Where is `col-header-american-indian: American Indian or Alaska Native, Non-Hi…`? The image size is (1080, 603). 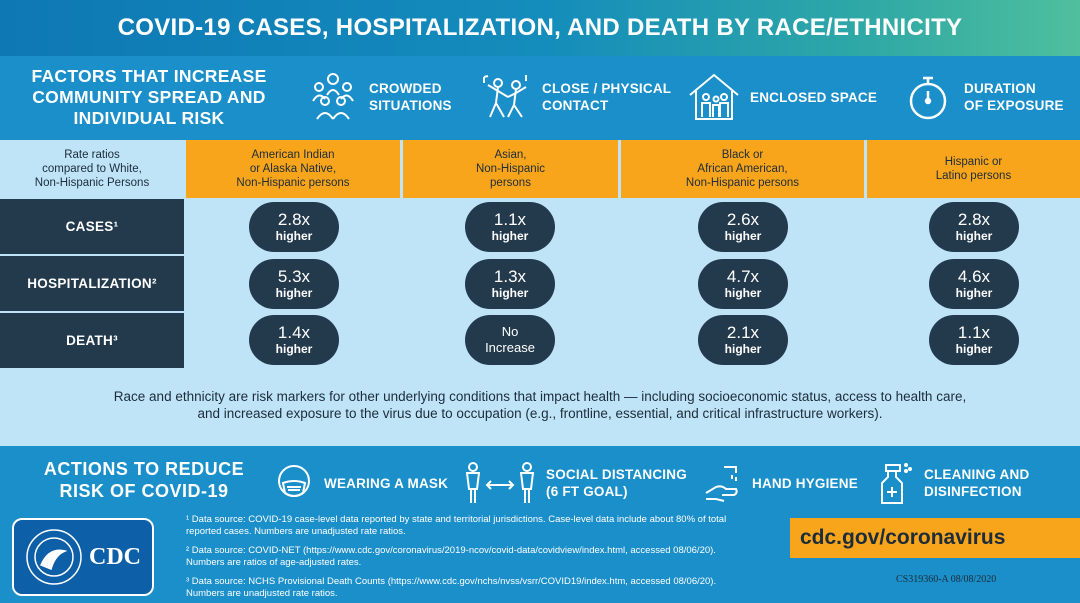 col-header-american-indian: American Indian or Alaska Native, Non-Hi… is located at coordinates (293, 169).